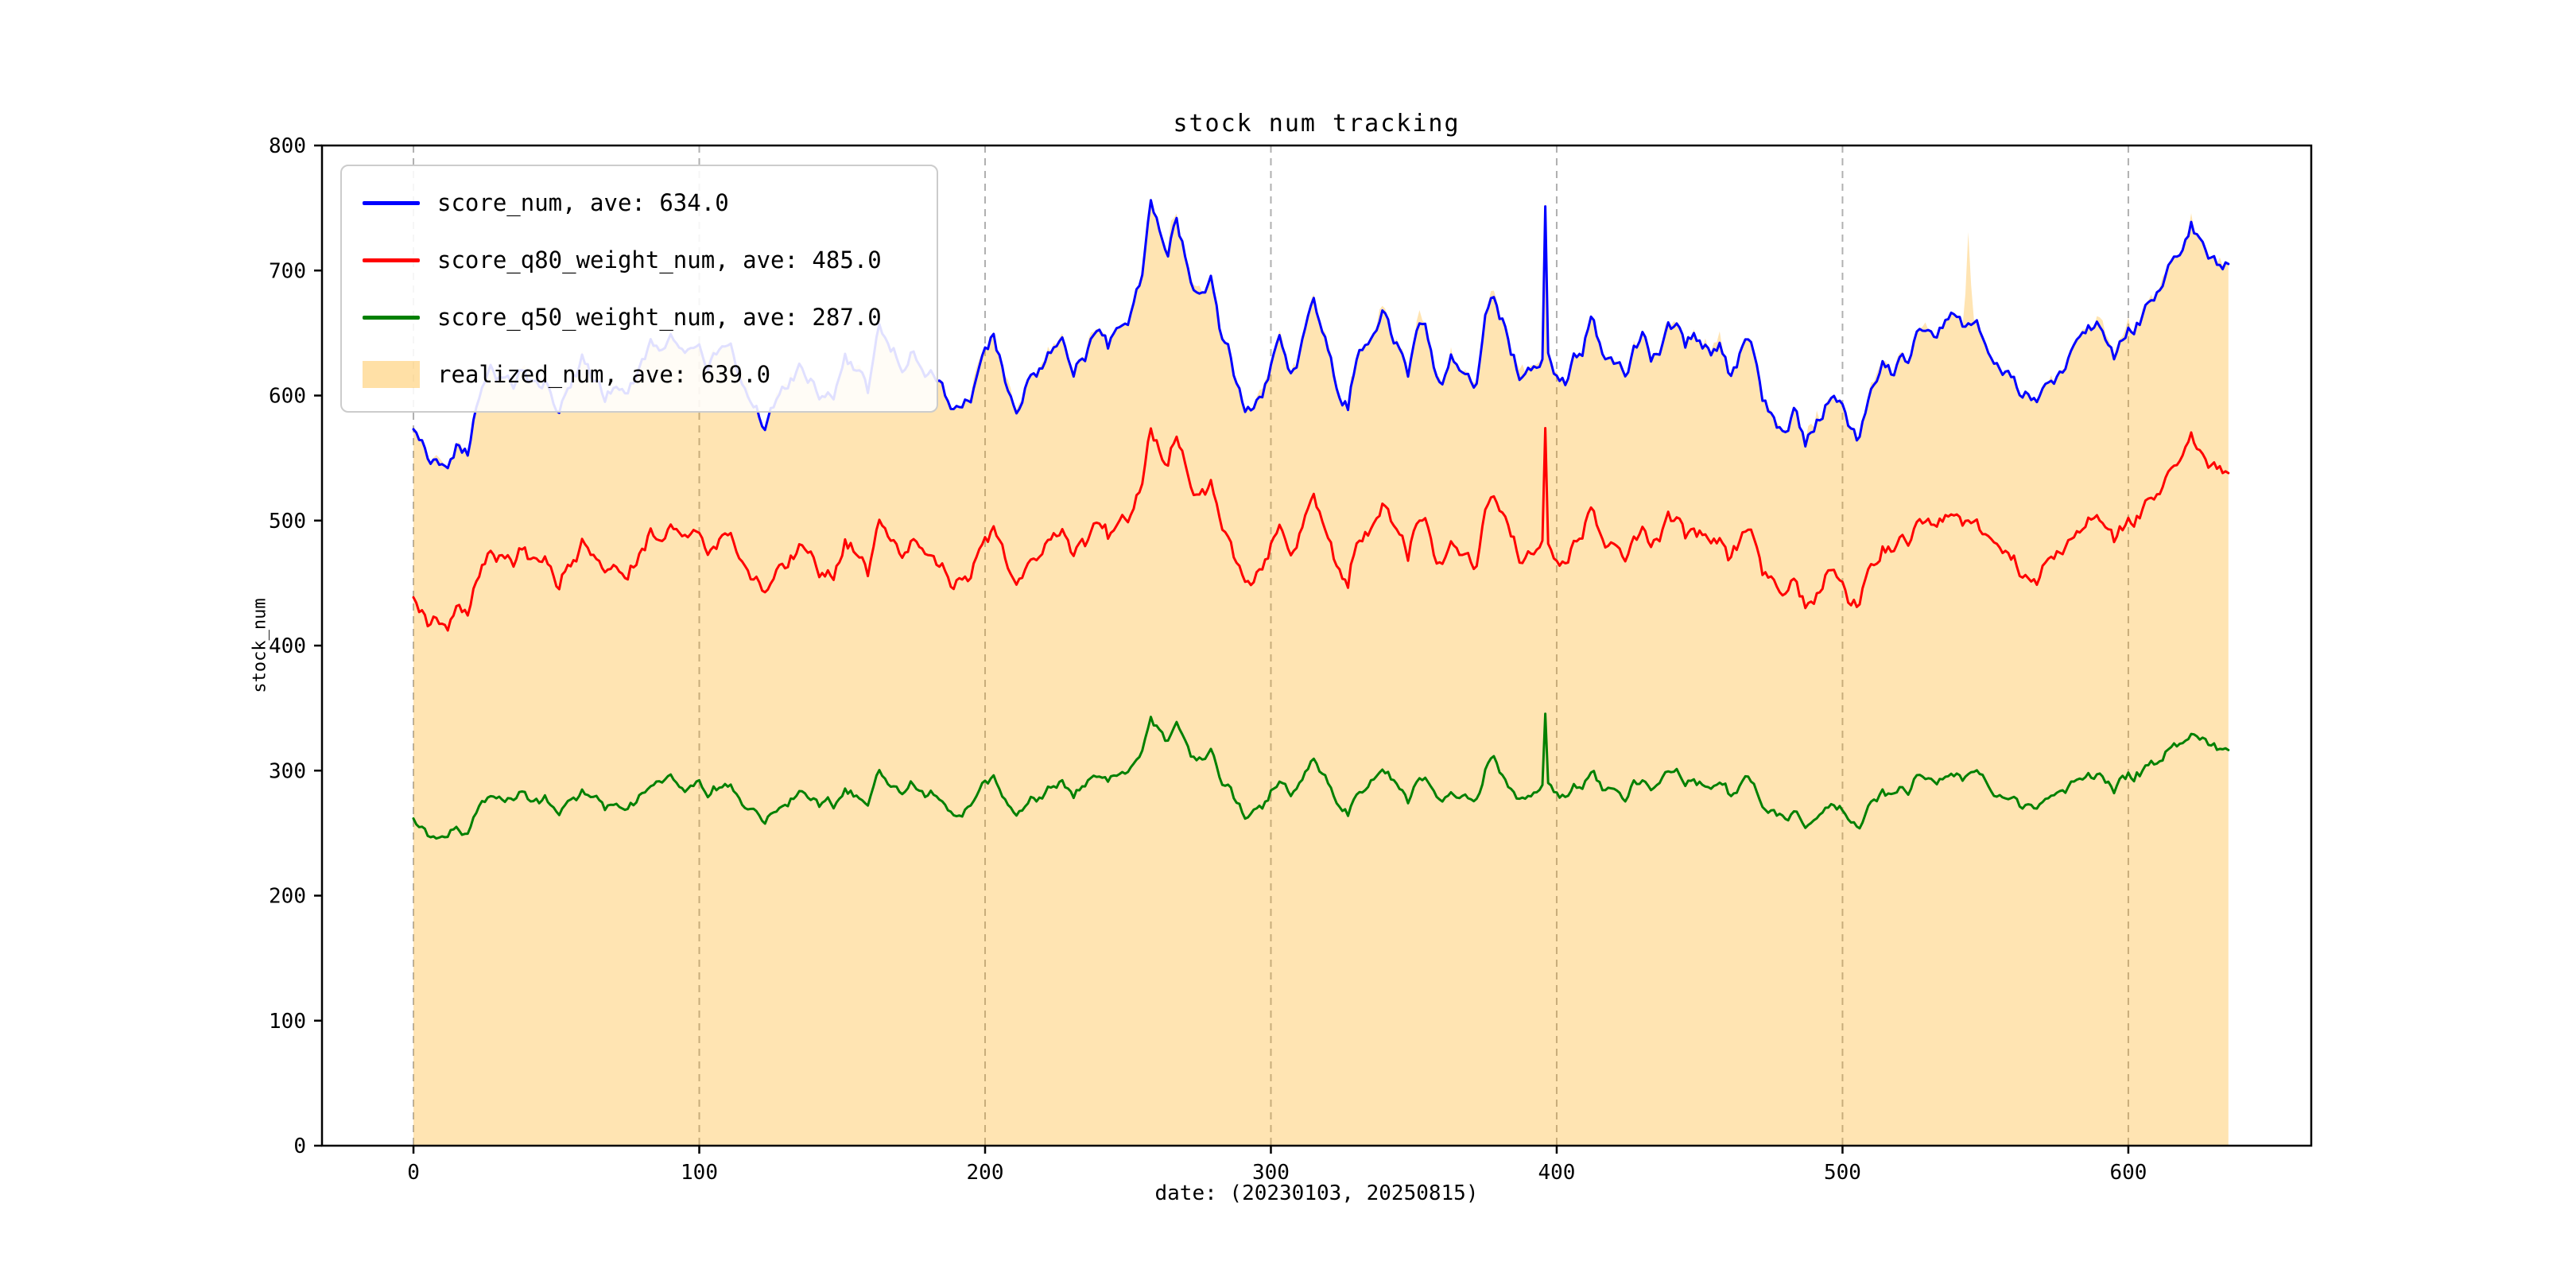 Image resolution: width=2576 pixels, height=1288 pixels. What do you see at coordinates (700, 1173) in the screenshot?
I see `x-tick-label: 100` at bounding box center [700, 1173].